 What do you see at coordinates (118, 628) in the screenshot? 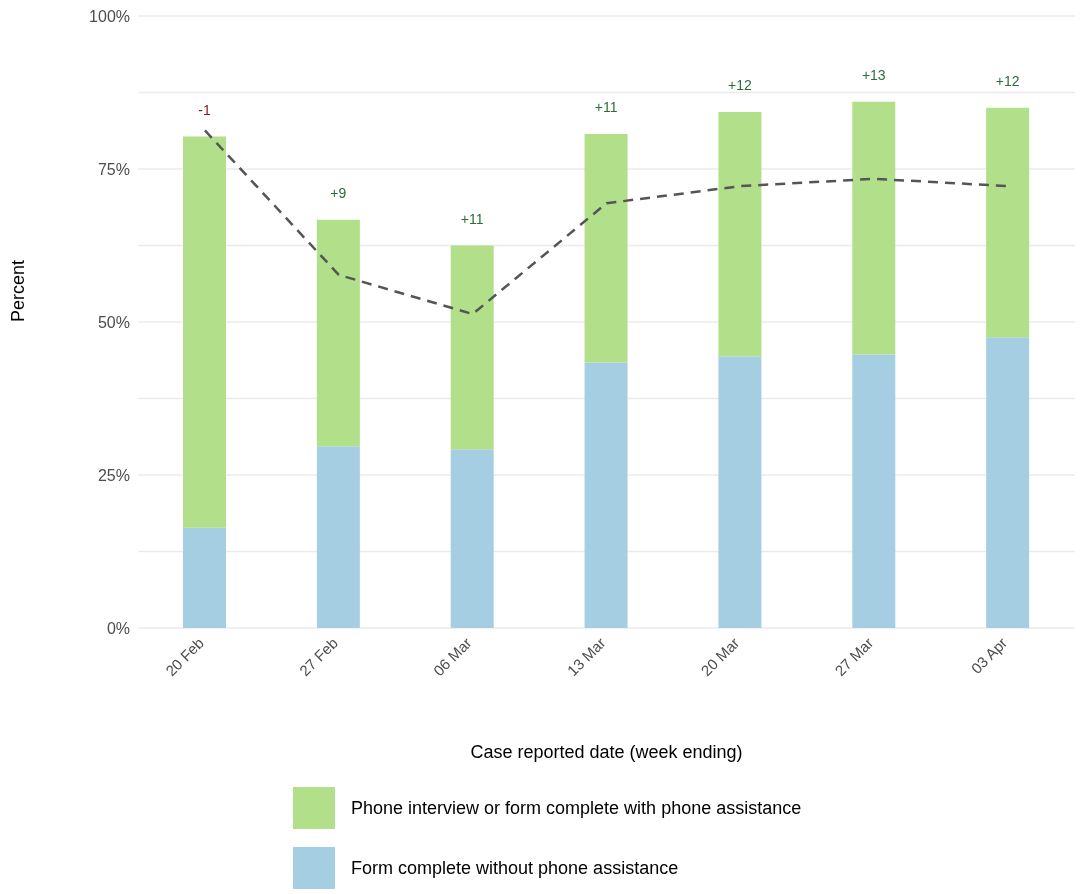
I see `y-tick-label: 0%` at bounding box center [118, 628].